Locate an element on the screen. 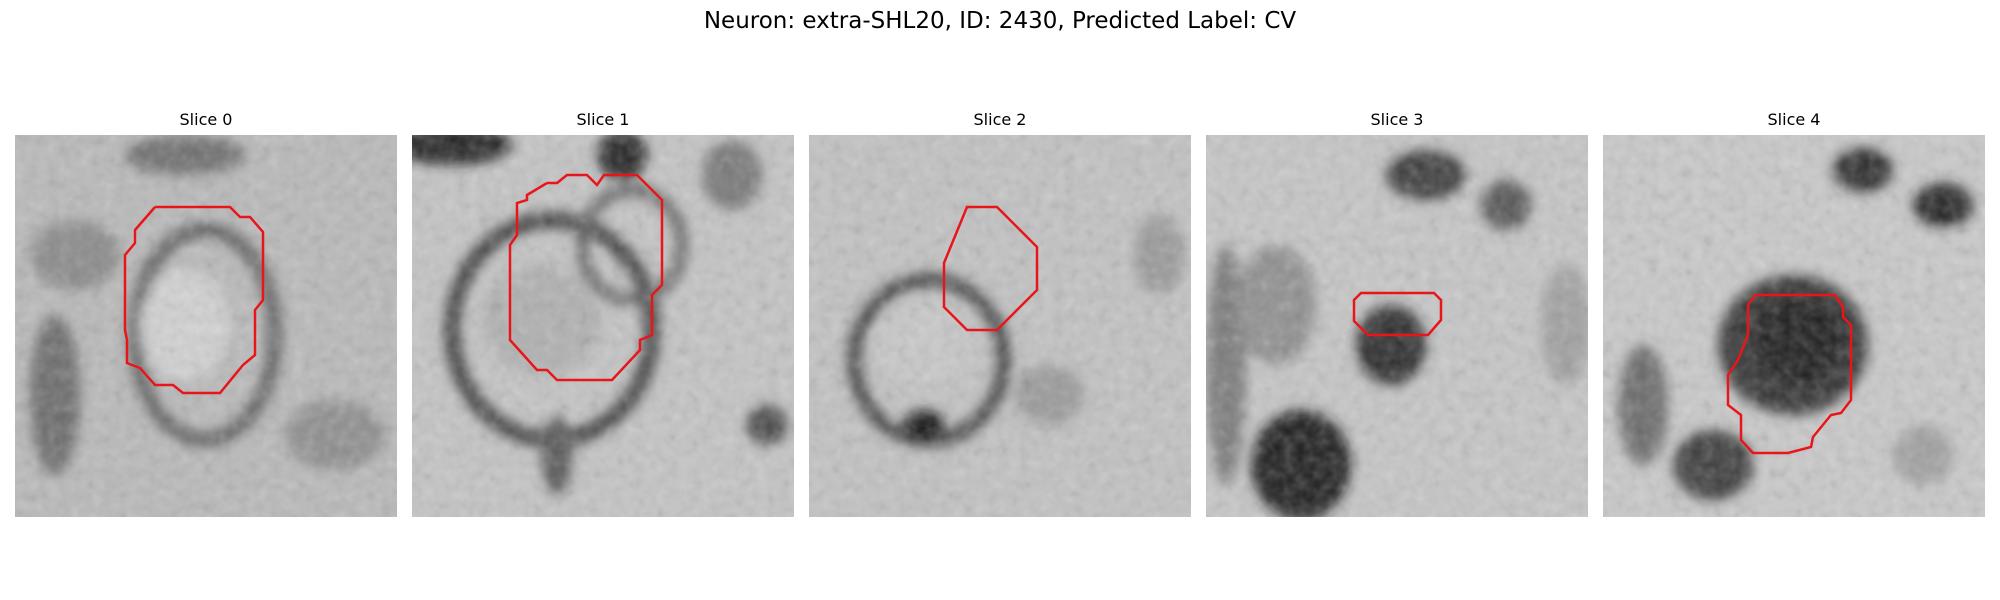 The image size is (2000, 600). slice-4-image is located at coordinates (1794, 326).